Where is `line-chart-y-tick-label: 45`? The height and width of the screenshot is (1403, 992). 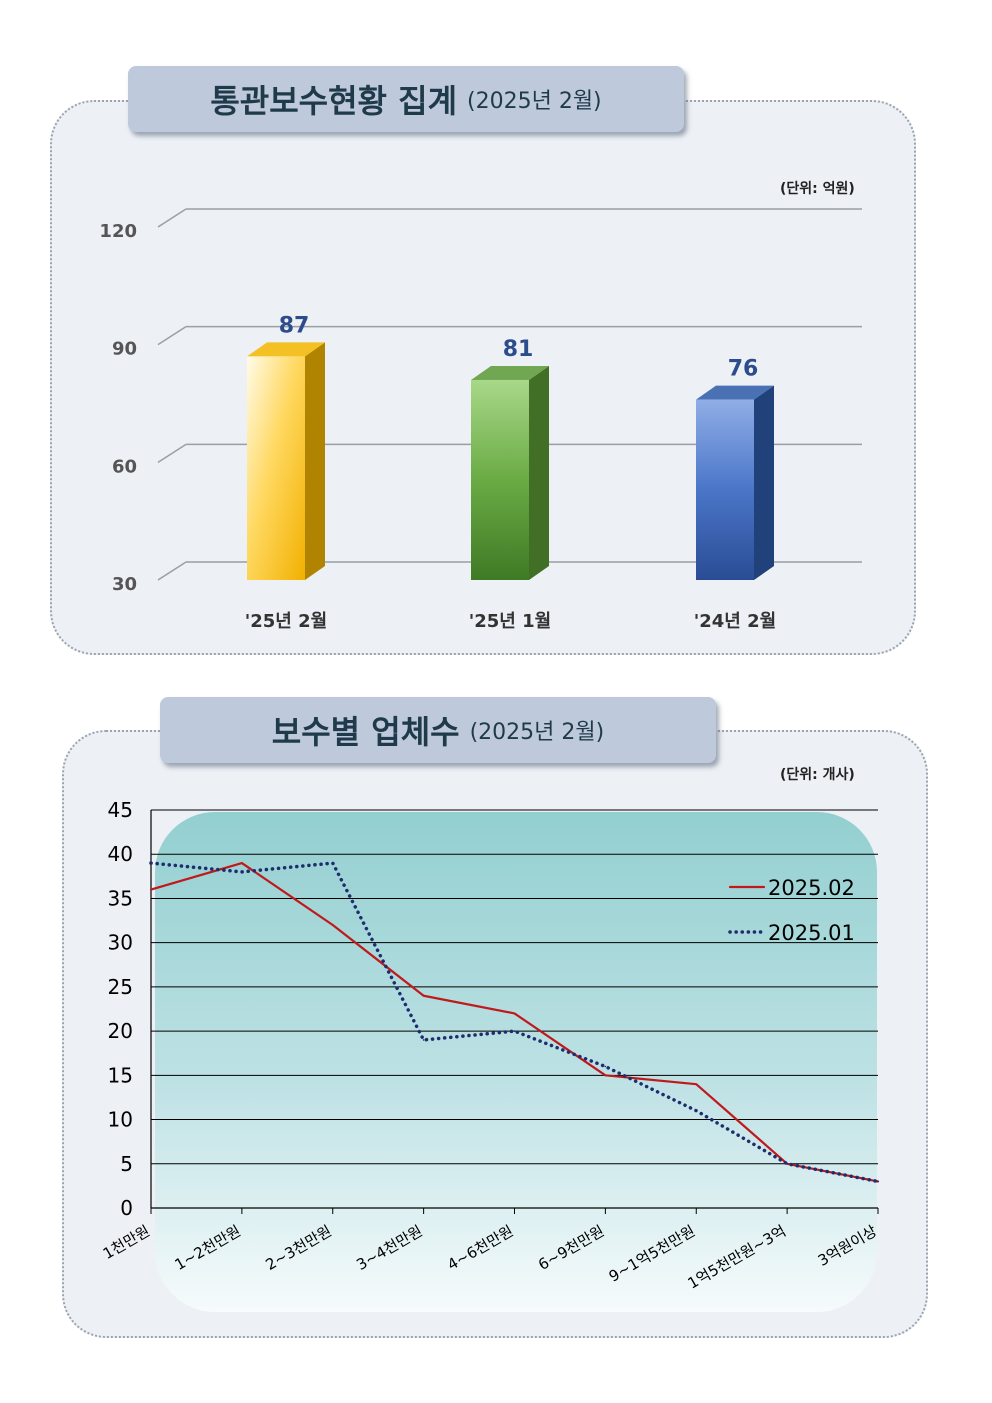 line-chart-y-tick-label: 45 is located at coordinates (120, 810).